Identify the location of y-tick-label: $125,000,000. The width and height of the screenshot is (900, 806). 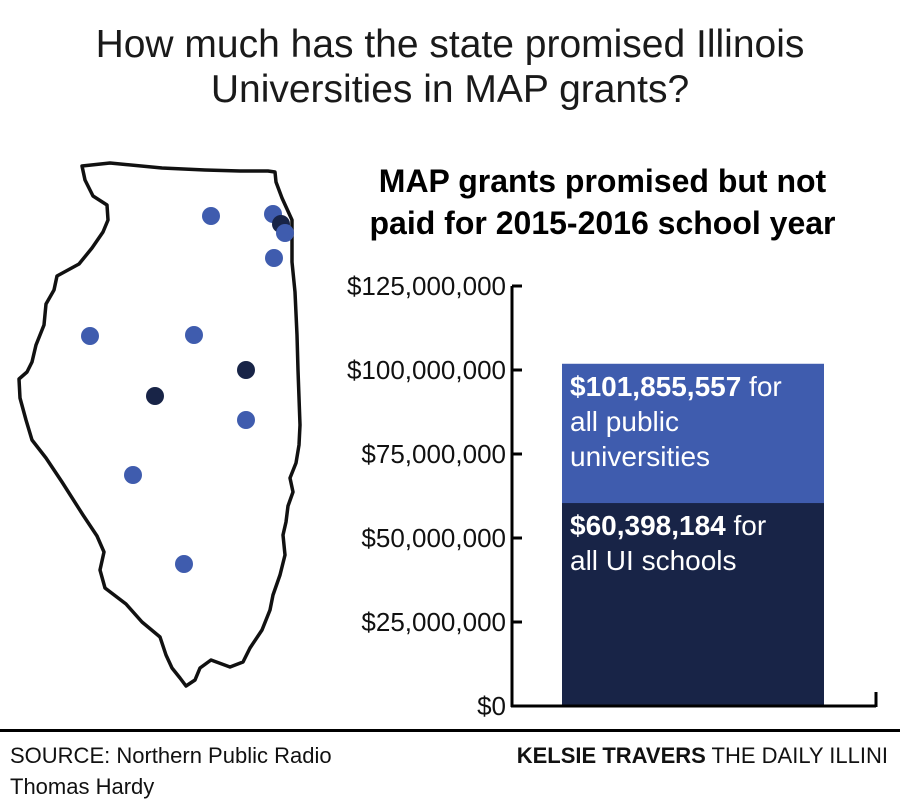
(426, 286).